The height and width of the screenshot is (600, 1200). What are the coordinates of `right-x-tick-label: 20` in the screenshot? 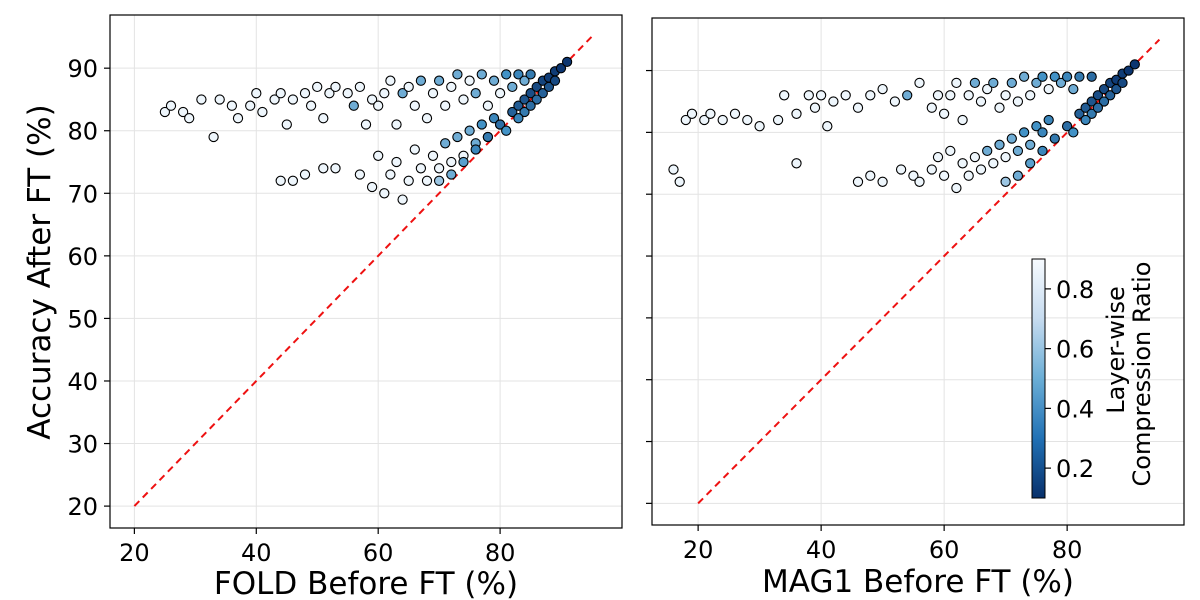 It's located at (698, 550).